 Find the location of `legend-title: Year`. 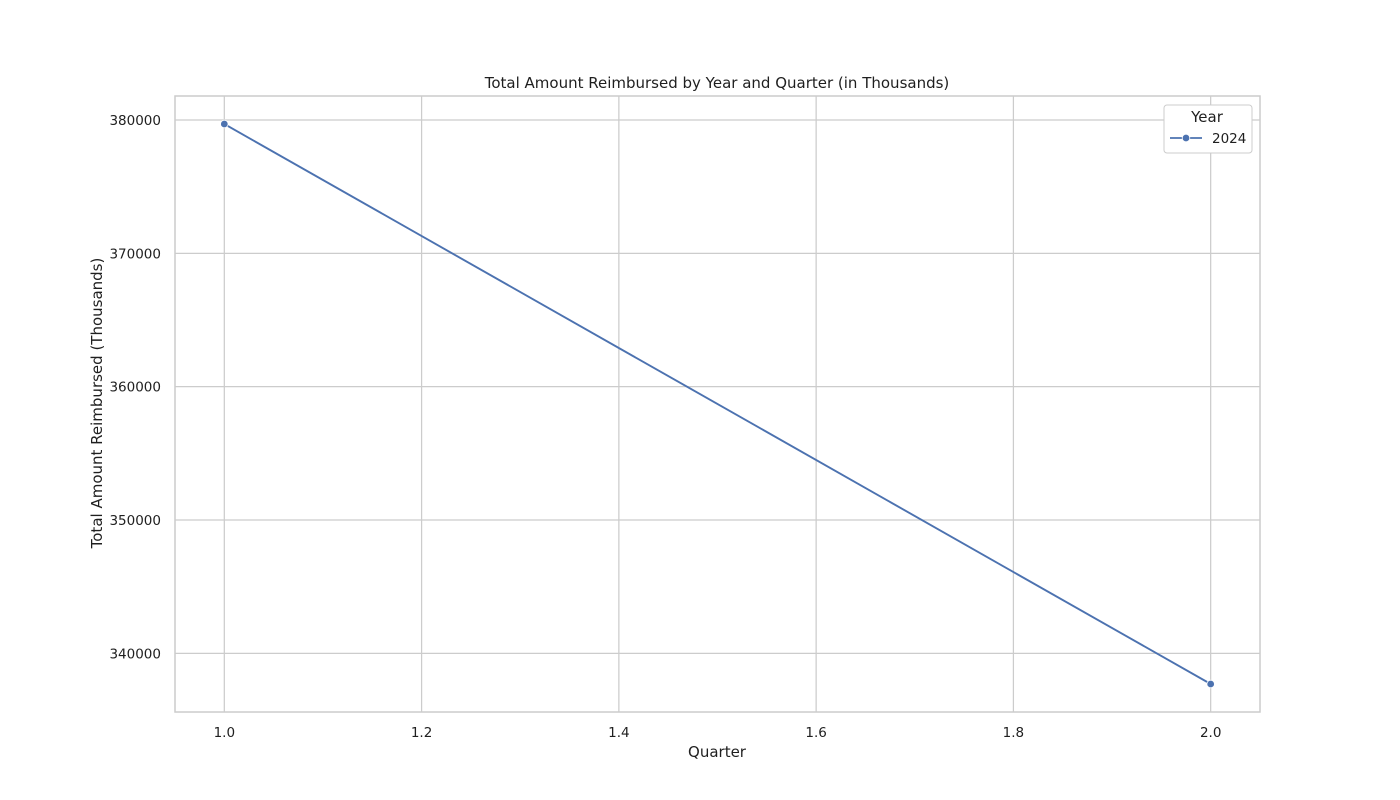

legend-title: Year is located at coordinates (1207, 117).